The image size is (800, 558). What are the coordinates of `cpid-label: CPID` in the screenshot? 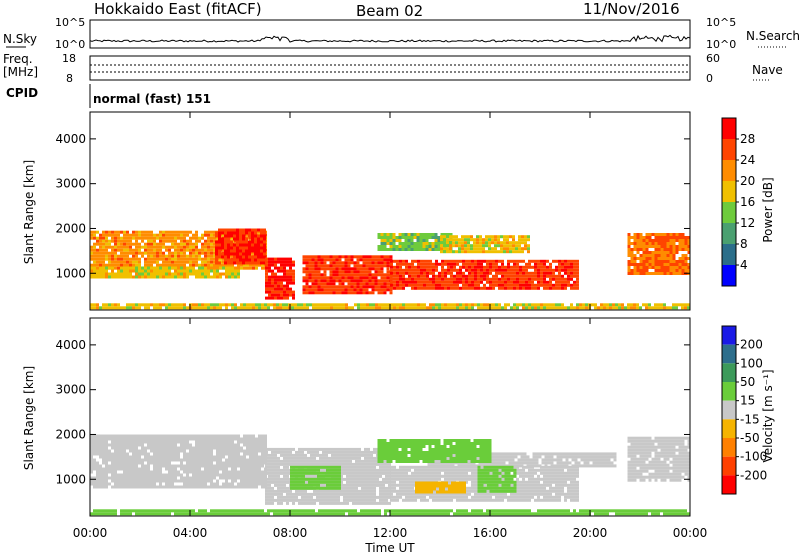 It's located at (22, 93).